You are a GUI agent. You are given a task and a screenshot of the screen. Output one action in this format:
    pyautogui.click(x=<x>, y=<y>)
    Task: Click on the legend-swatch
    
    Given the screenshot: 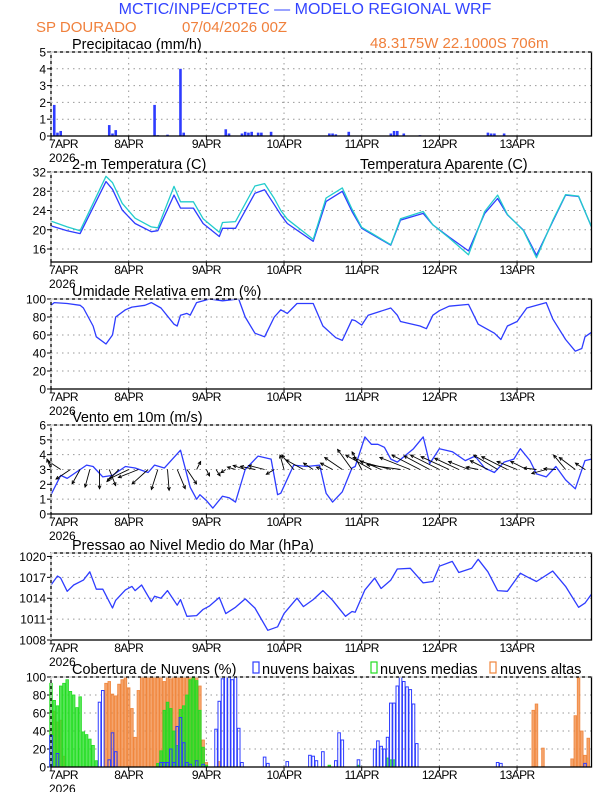 What is the action you would take?
    pyautogui.click(x=256, y=667)
    